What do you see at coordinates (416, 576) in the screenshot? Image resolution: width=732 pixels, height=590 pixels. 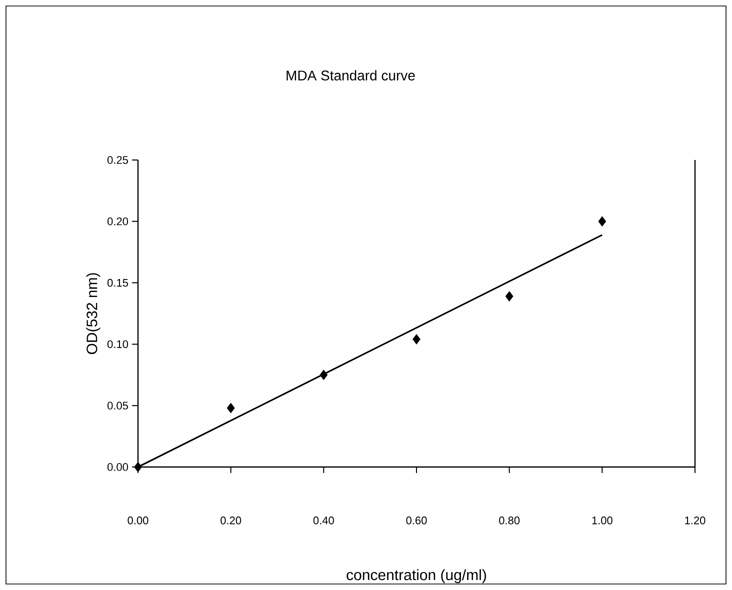 I see `x-axis-title: concentration (ug/ml)` at bounding box center [416, 576].